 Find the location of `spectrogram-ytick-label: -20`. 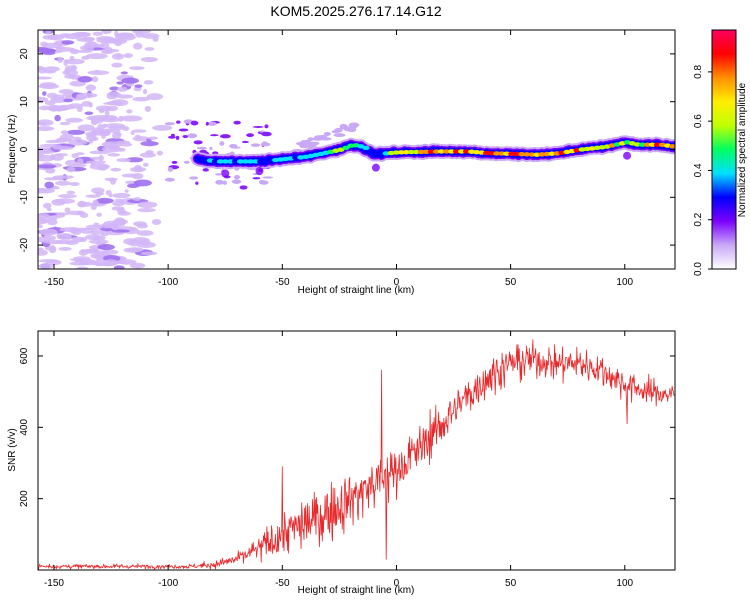

spectrogram-ytick-label: -20 is located at coordinates (24, 244).